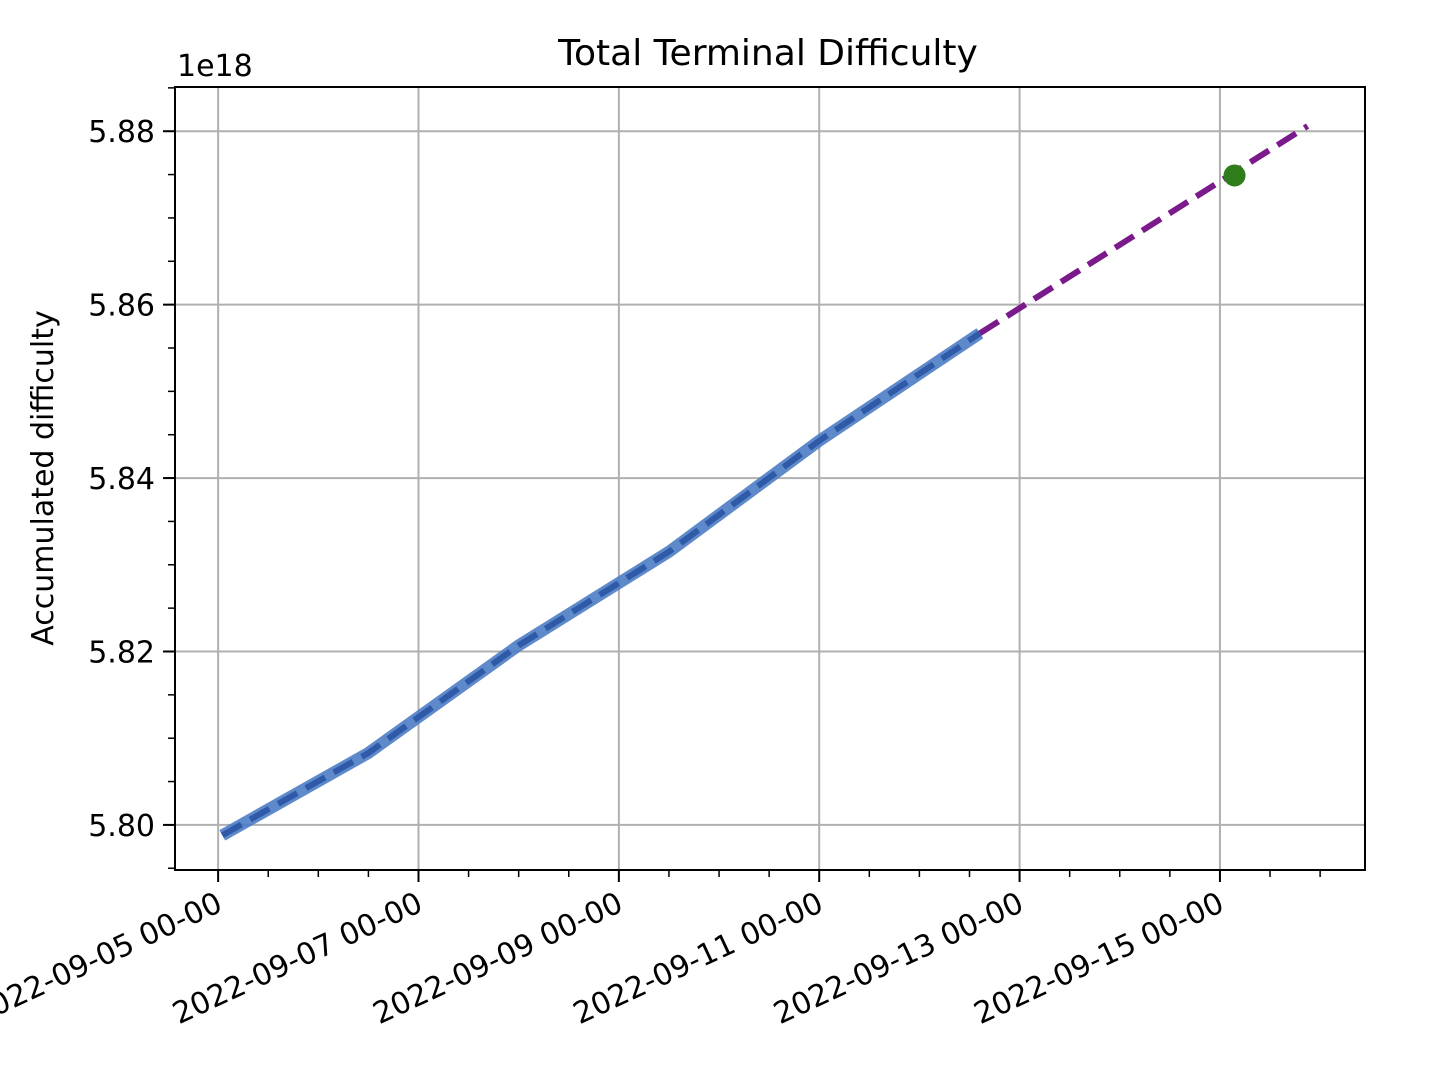 Image resolution: width=1436 pixels, height=1092 pixels. I want to click on data-point-marker, so click(1234, 175).